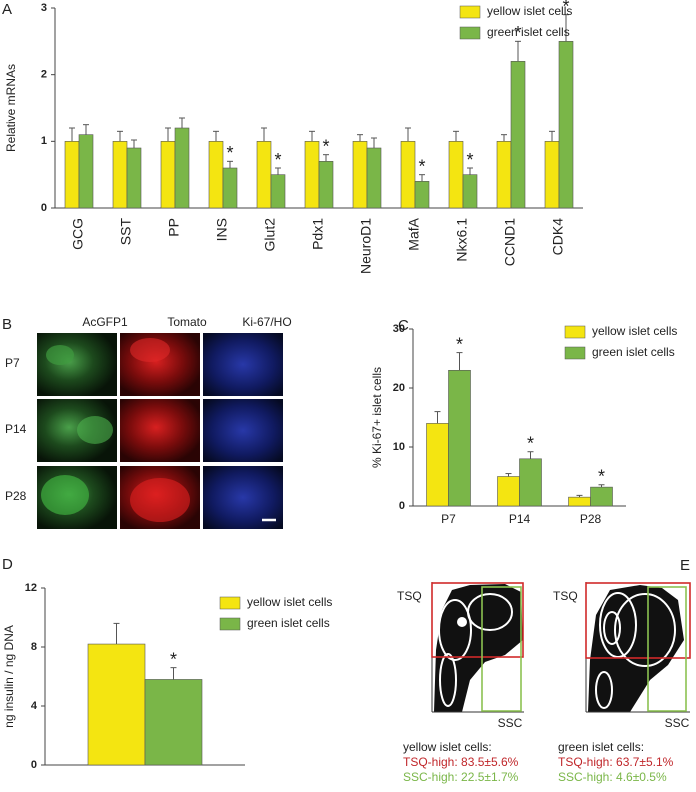  What do you see at coordinates (461, 777) in the screenshot?
I see `caption: SSC-high: 22.5±1.7%` at bounding box center [461, 777].